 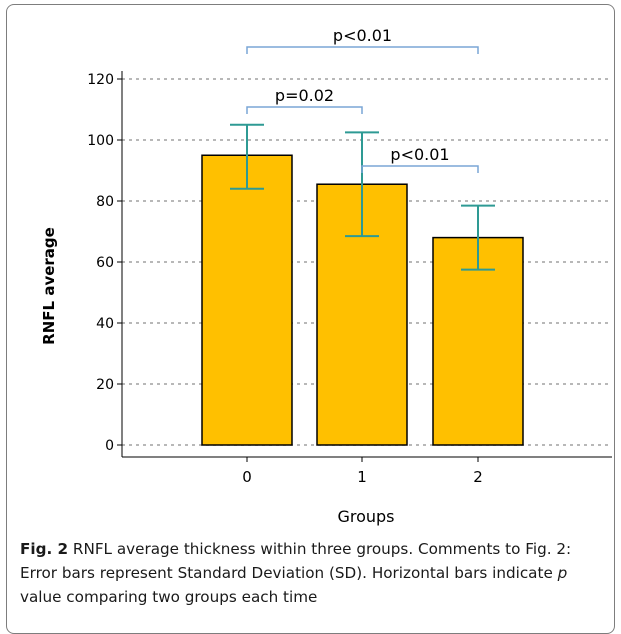 What do you see at coordinates (100, 141) in the screenshot?
I see `y-tick-label-100: 100` at bounding box center [100, 141].